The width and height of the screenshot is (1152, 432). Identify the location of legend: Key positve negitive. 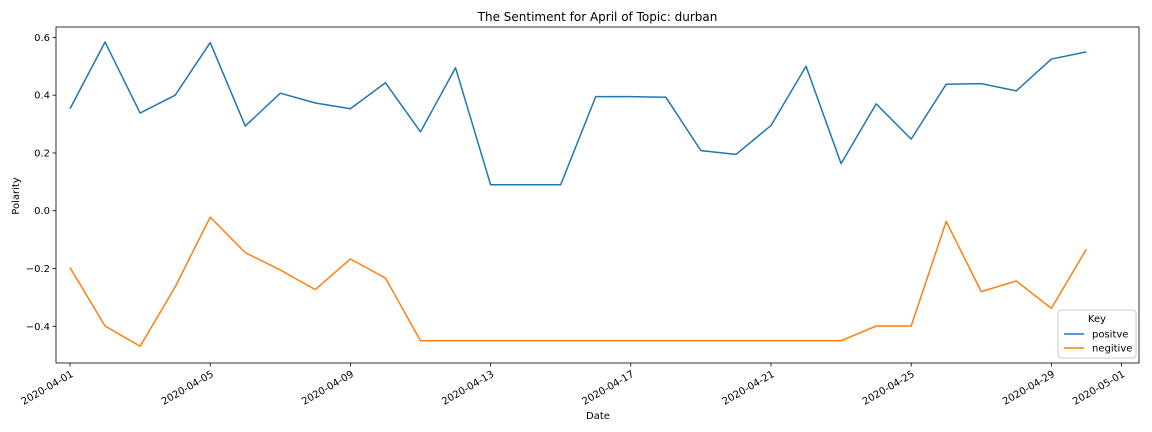
(1097, 334).